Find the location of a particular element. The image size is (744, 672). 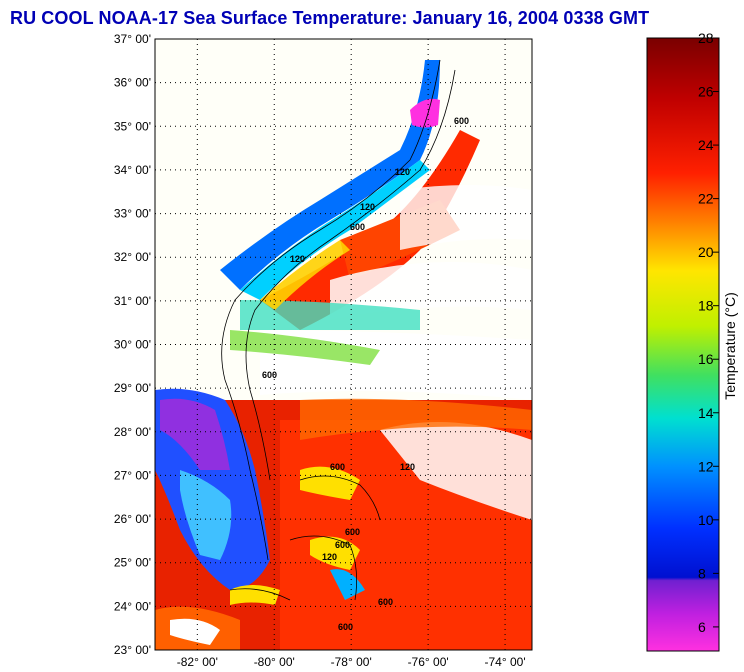

colorbar is located at coordinates (683, 344).